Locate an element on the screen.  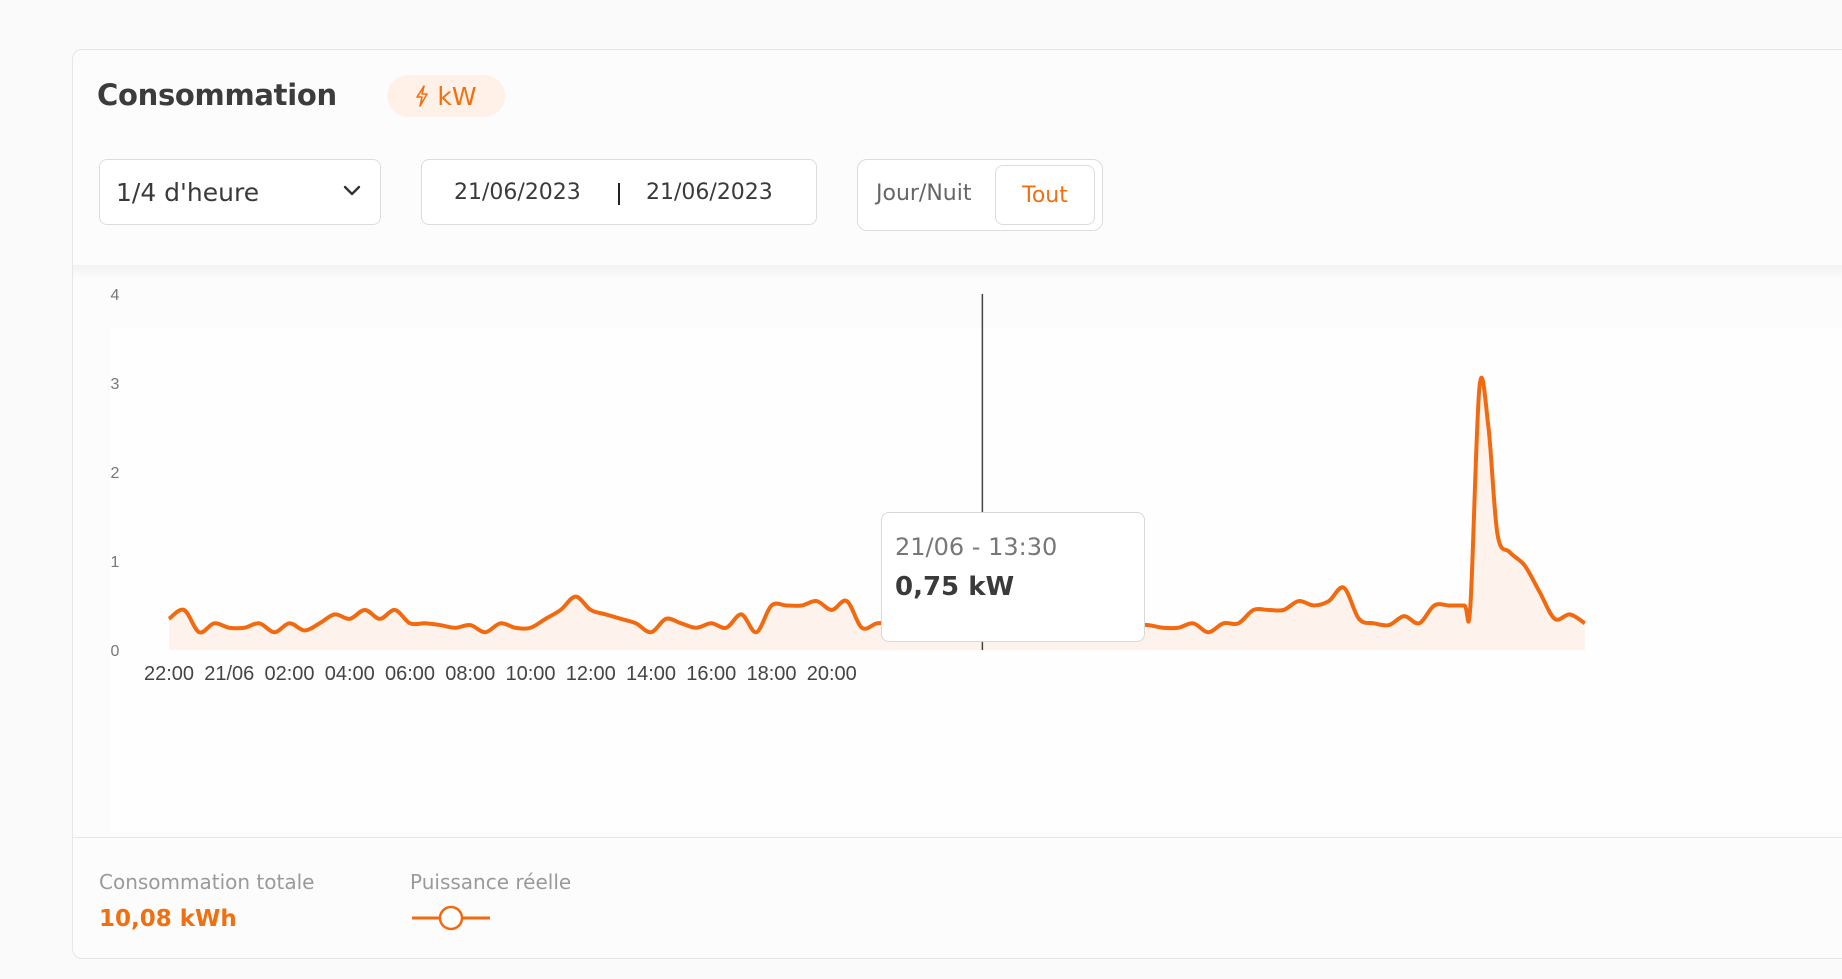
x-tick-label: 06:00 is located at coordinates (410, 674).